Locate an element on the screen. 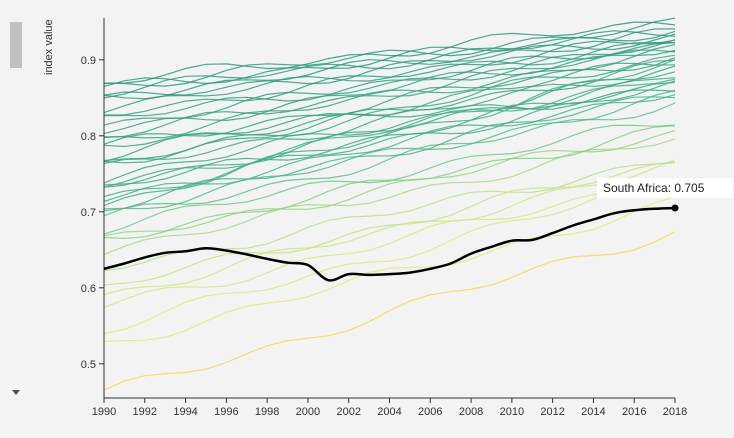 The image size is (734, 438). x-tick-label: 1990 is located at coordinates (104, 412).